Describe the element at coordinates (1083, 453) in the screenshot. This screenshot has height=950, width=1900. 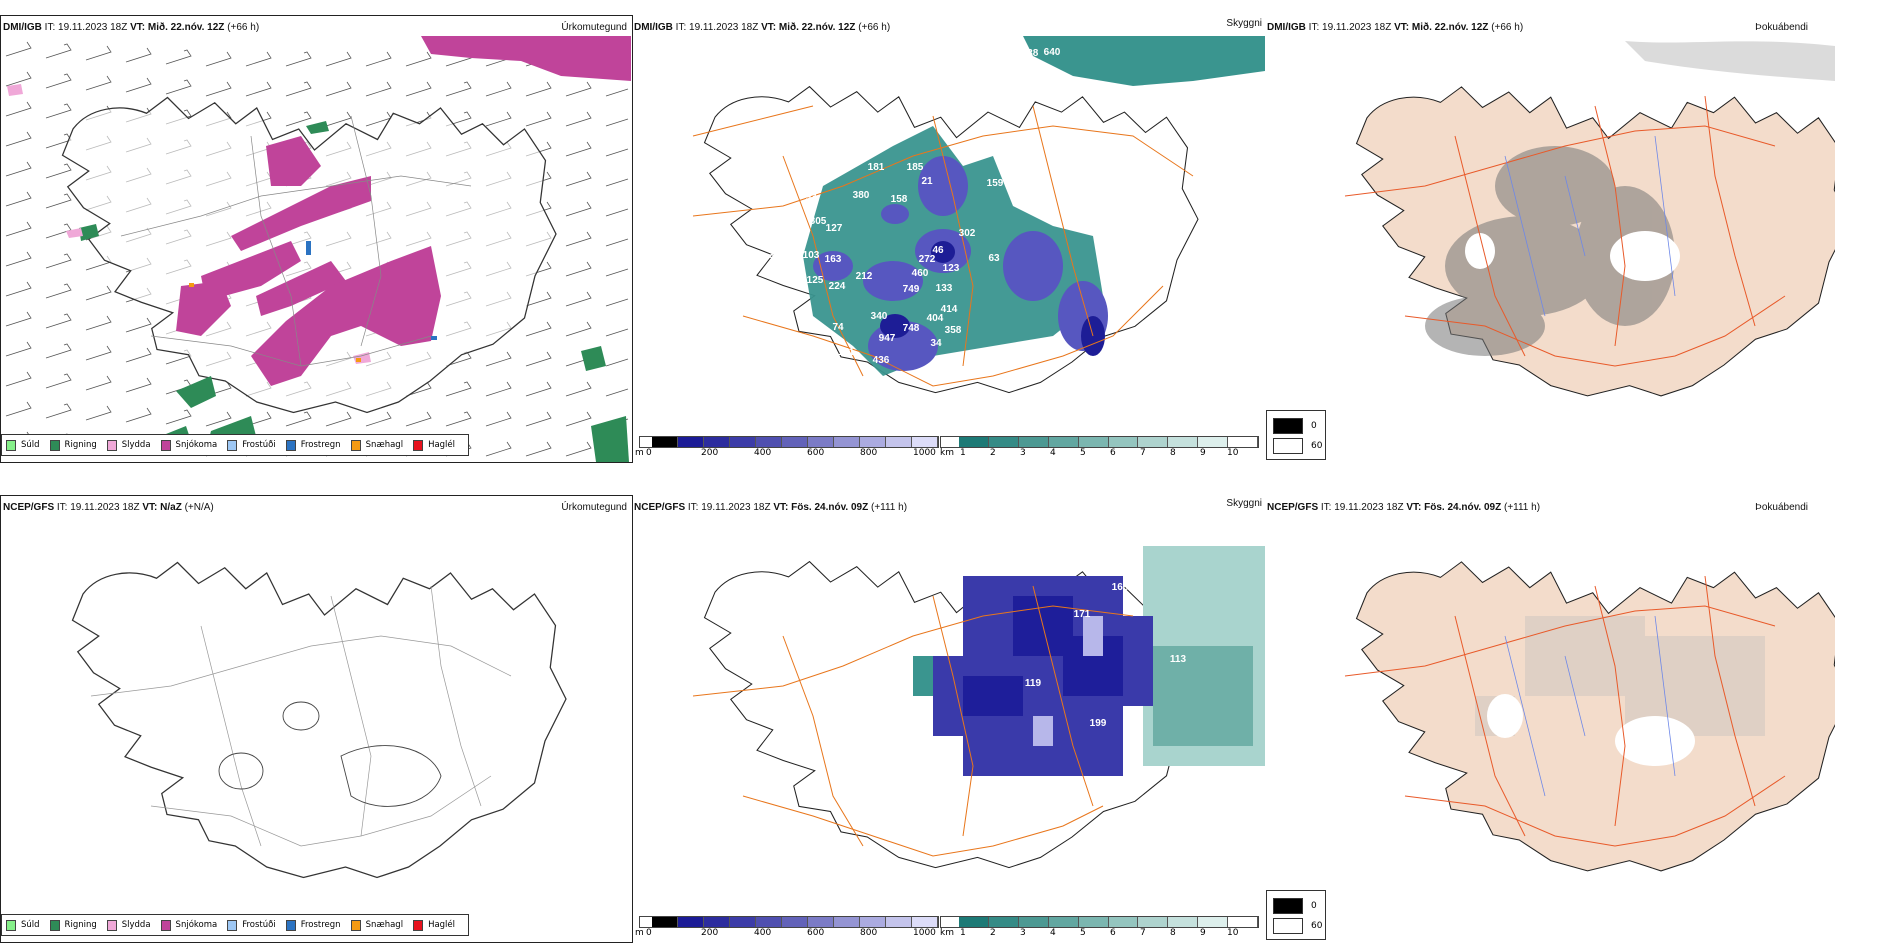
I see `visibility-tick: 5` at that location.